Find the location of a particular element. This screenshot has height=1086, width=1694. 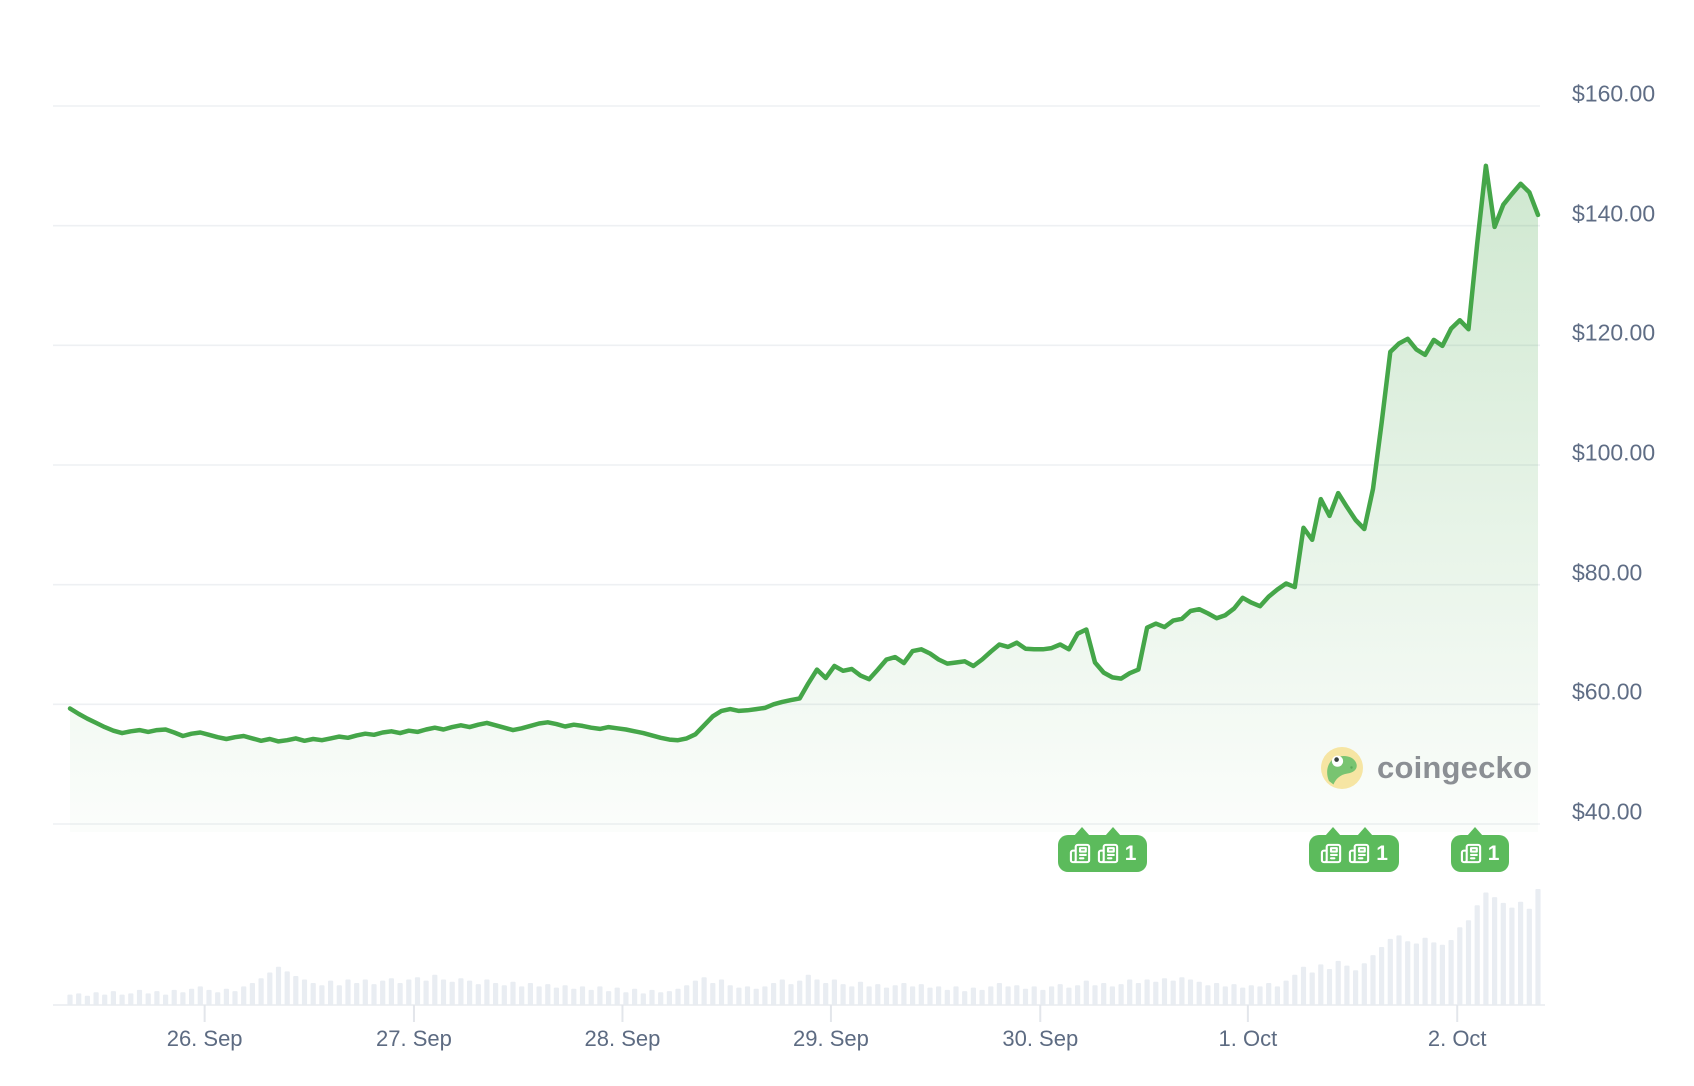

coingecko-gecko-icon is located at coordinates (1342, 768).